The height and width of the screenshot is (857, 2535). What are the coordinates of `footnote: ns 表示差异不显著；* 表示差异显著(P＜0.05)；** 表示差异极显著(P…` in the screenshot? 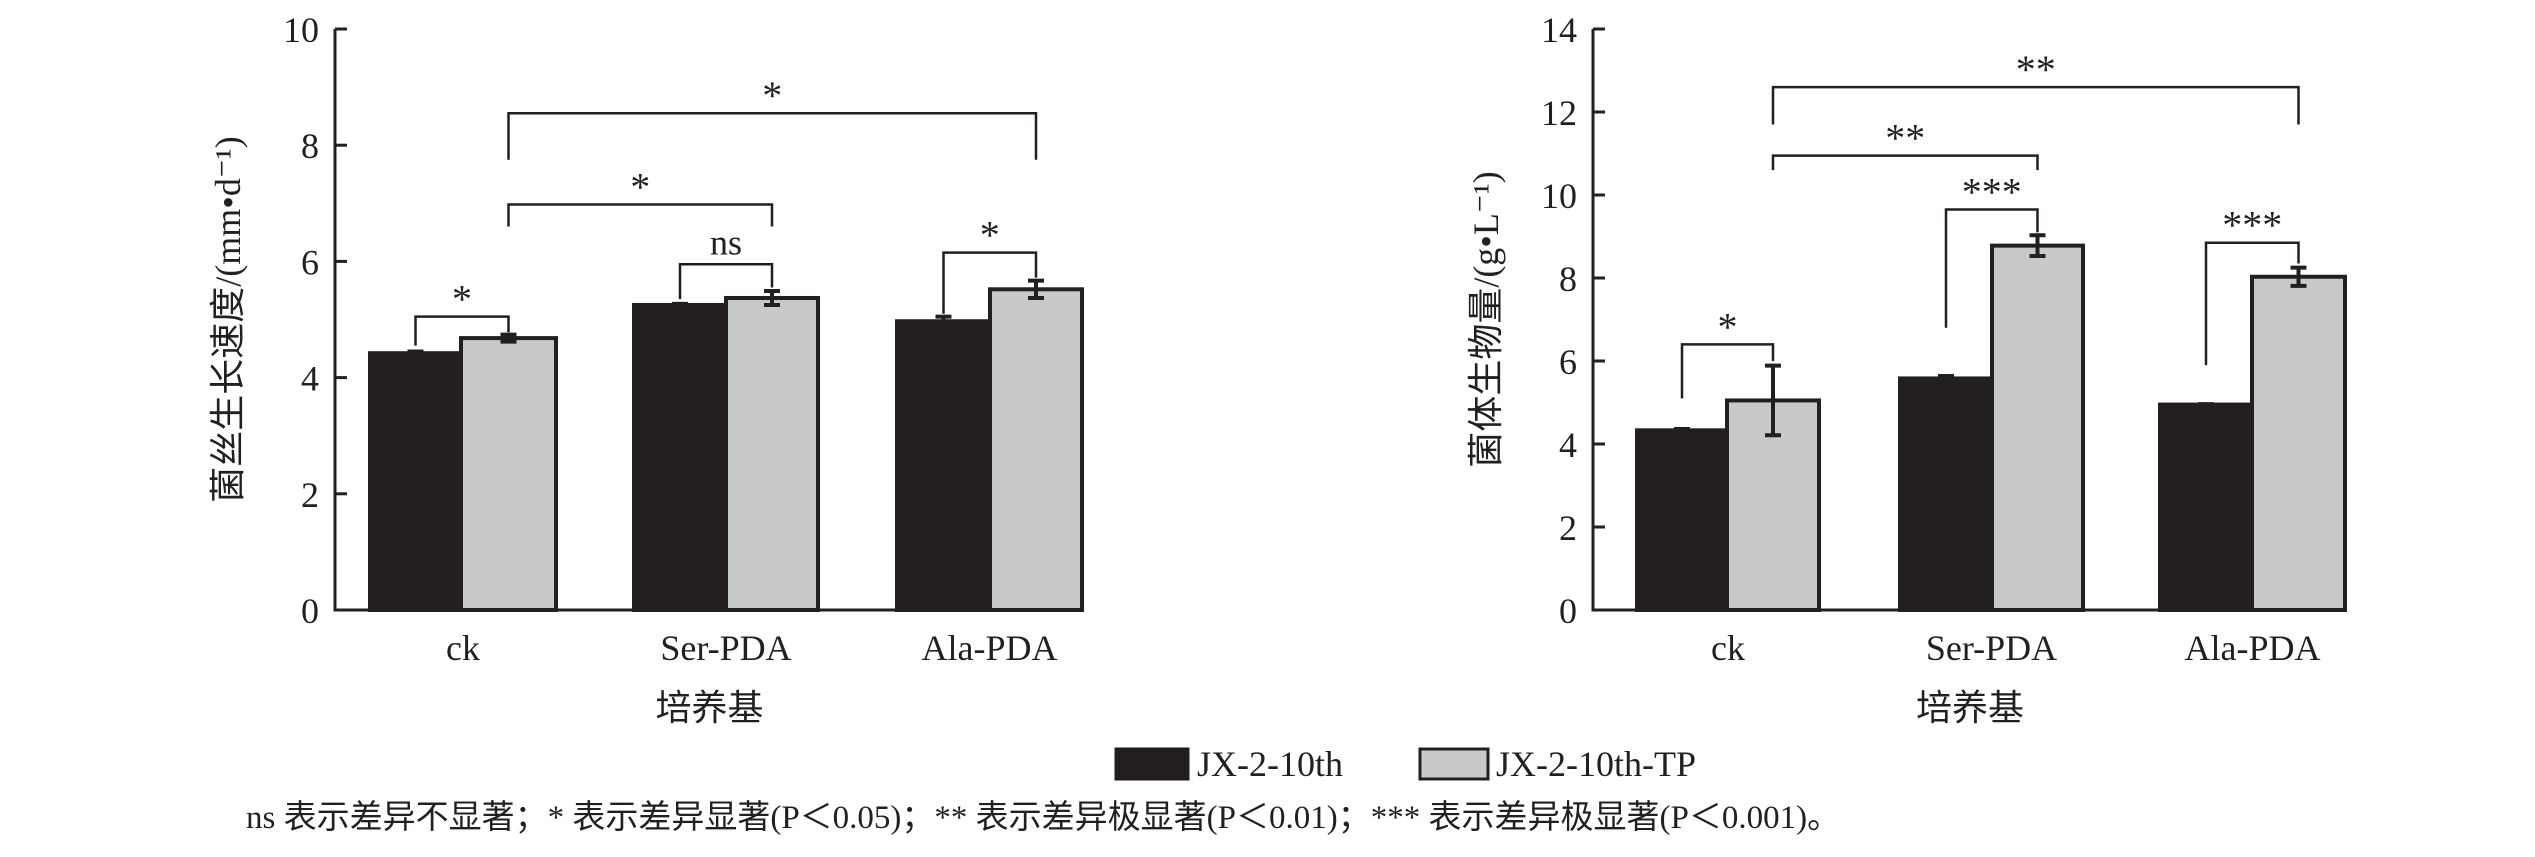 It's located at (1043, 817).